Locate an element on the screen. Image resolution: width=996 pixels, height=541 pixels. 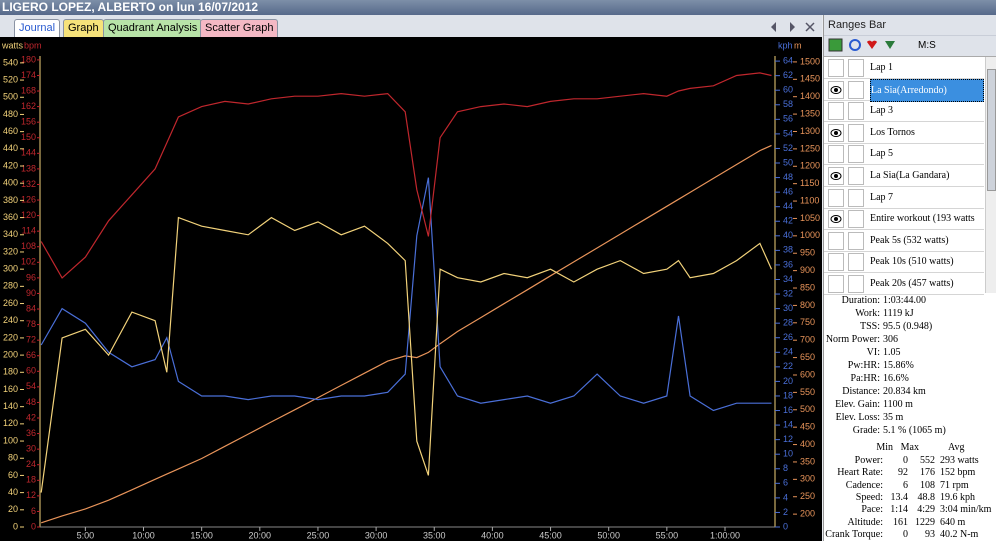
range-name: Entire workout (193 watts is located at coordinates (922, 219).